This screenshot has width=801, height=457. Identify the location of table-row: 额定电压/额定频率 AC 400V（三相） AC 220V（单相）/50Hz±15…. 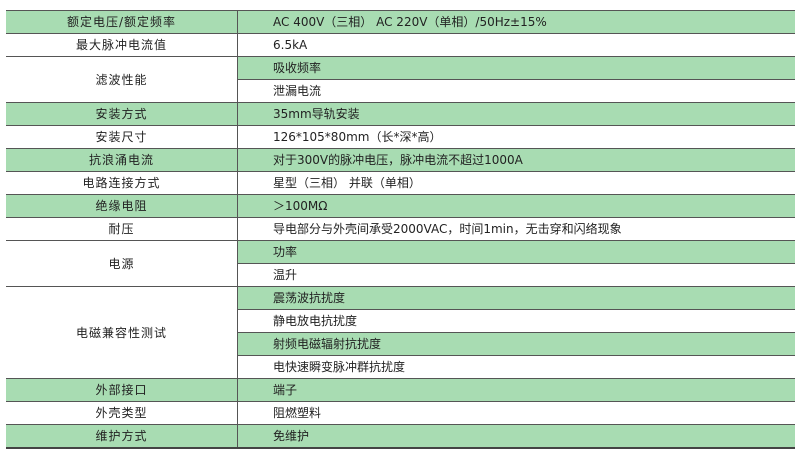
(400, 22).